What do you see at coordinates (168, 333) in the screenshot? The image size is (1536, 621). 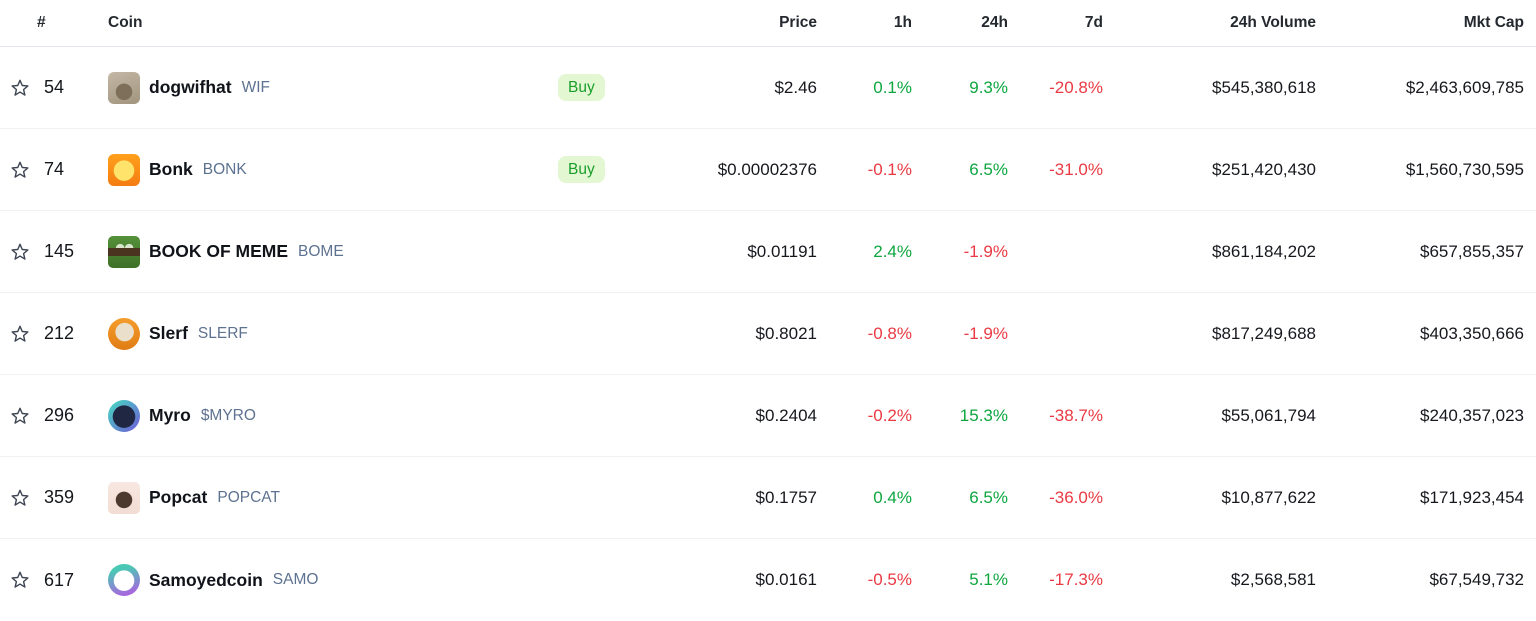 I see `coin-name: Slerf` at bounding box center [168, 333].